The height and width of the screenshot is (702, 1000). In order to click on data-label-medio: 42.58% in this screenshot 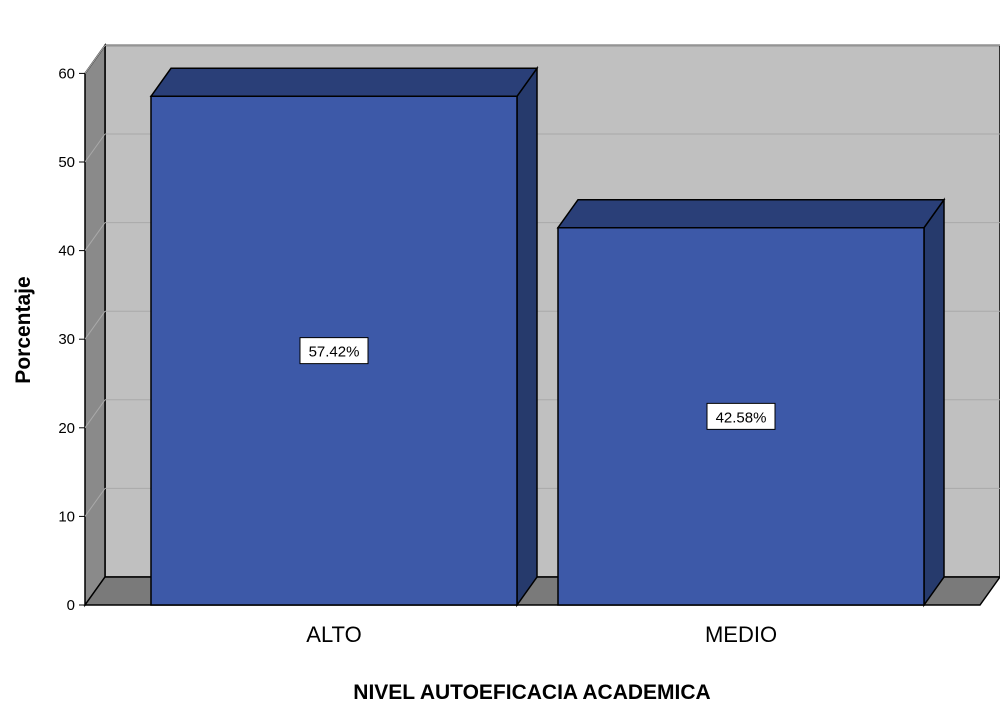, I will do `click(741, 416)`.